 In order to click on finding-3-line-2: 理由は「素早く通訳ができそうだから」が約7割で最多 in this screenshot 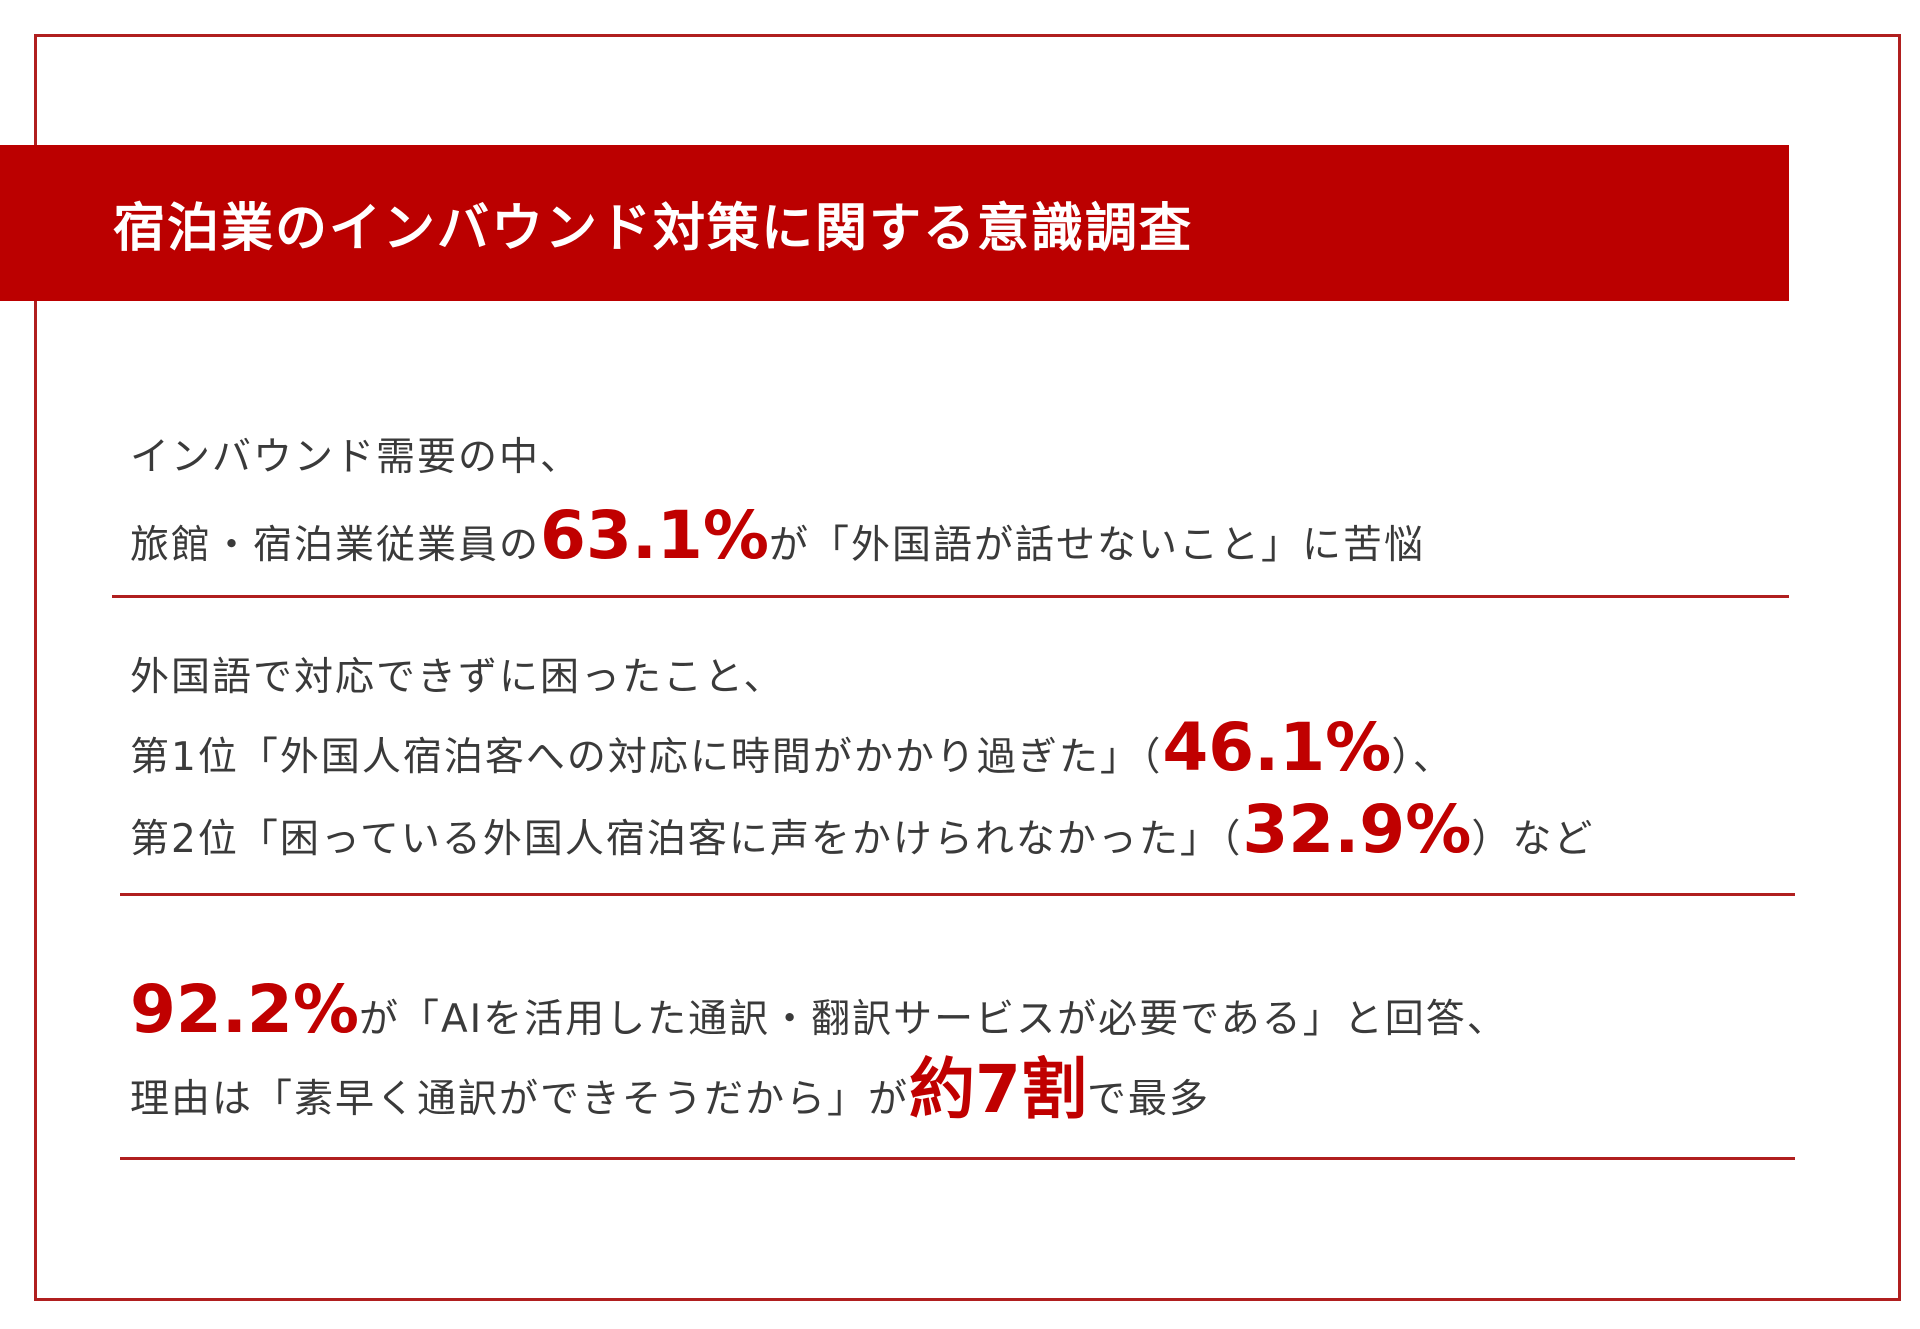, I will do `click(955, 1090)`.